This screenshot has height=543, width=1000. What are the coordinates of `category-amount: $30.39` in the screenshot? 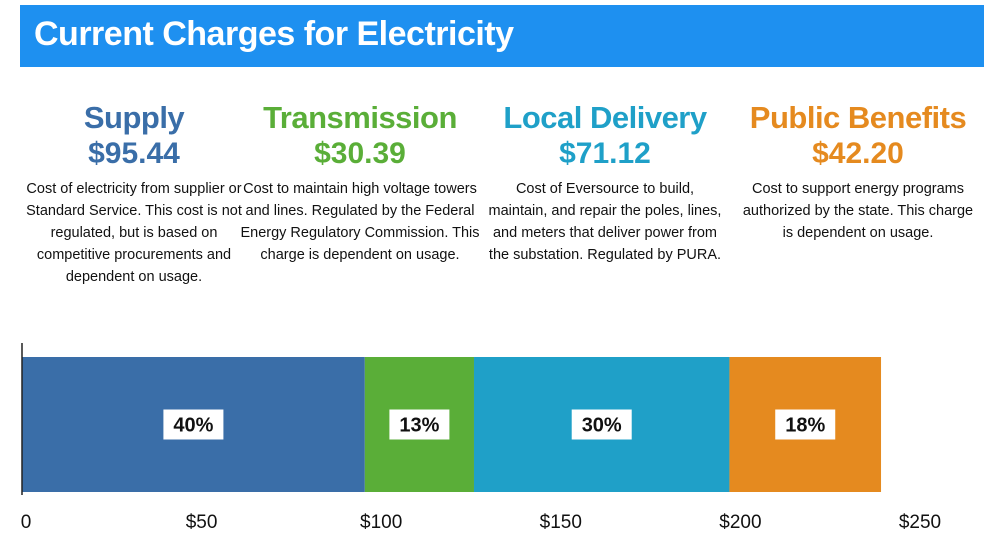 It's located at (360, 153).